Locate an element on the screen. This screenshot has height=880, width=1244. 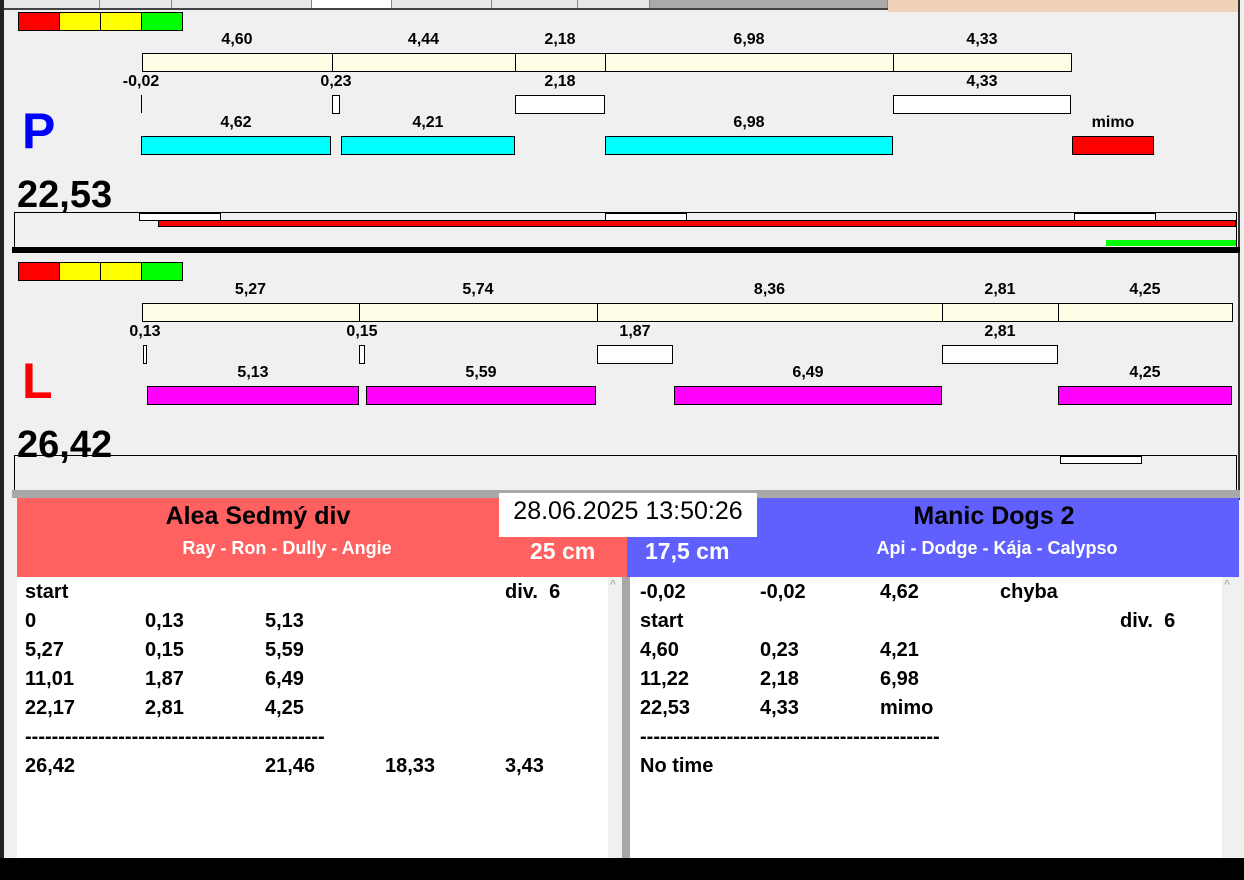
right-team-dogs: Api - Dodge - Kája - Calypso is located at coordinates (997, 548).